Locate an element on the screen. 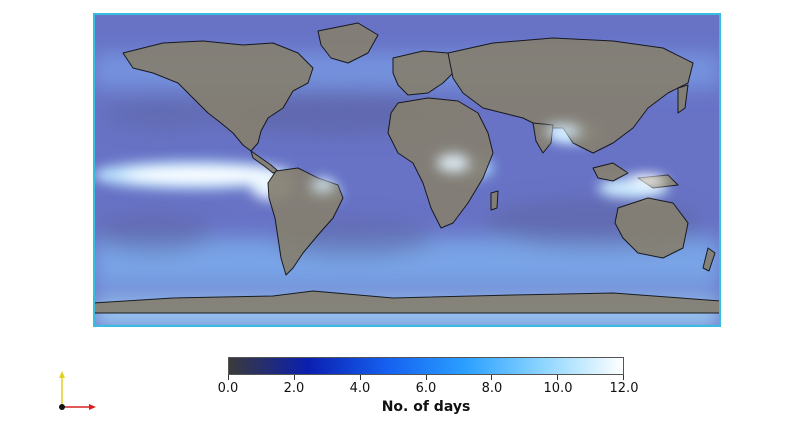 This screenshot has width=800, height=445. colorbar-tick-label: 6.0 is located at coordinates (426, 388).